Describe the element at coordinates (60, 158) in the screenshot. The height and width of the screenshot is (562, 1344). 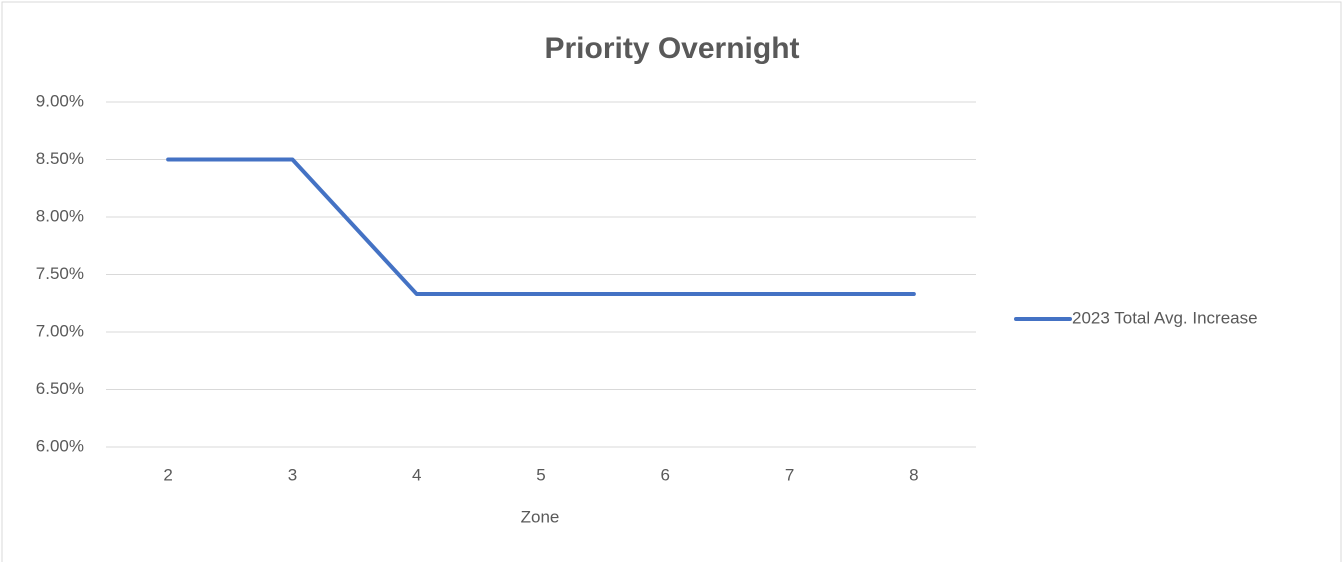
I see `y-tick-label: 8.50%` at that location.